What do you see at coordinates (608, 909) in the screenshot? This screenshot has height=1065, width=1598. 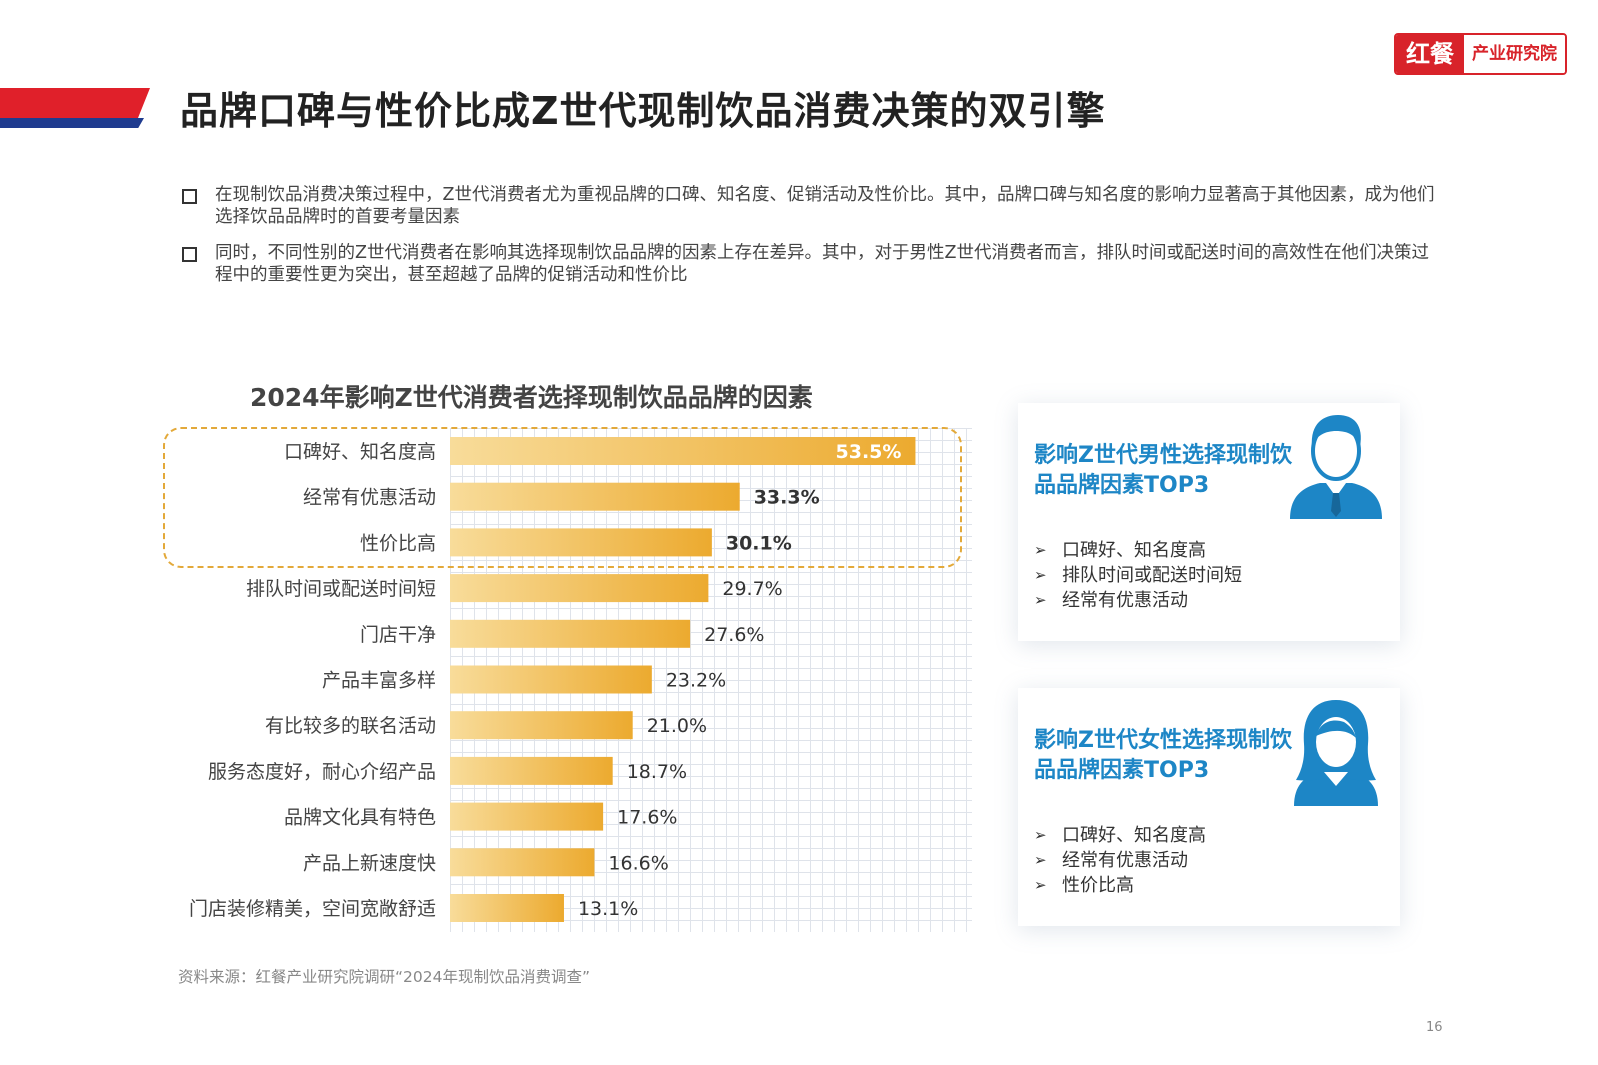 I see `value-label: 13.1%` at bounding box center [608, 909].